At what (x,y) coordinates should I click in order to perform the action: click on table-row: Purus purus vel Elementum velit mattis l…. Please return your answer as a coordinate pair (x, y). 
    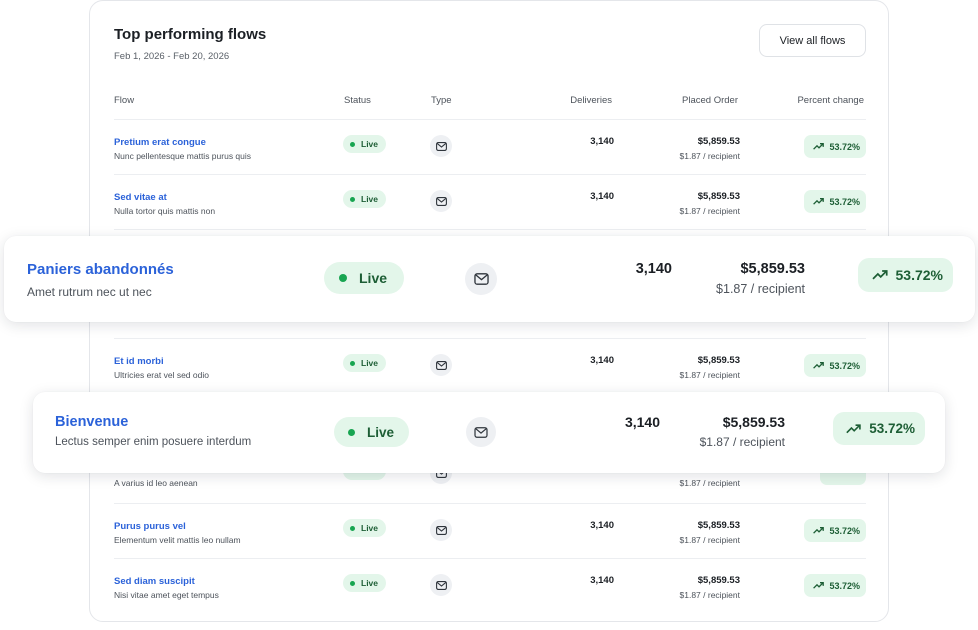
    Looking at the image, I should click on (490, 531).